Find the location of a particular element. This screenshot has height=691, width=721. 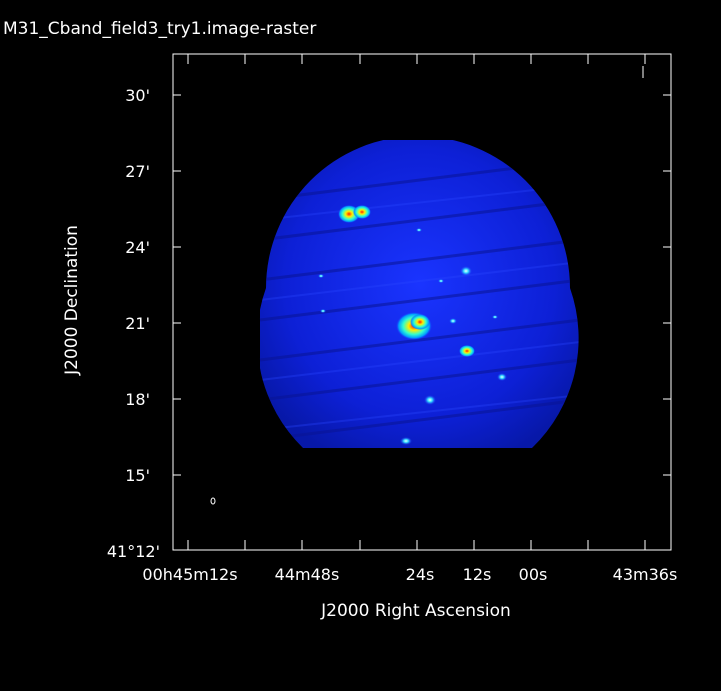

y-tick-label: 30' is located at coordinates (137, 95).